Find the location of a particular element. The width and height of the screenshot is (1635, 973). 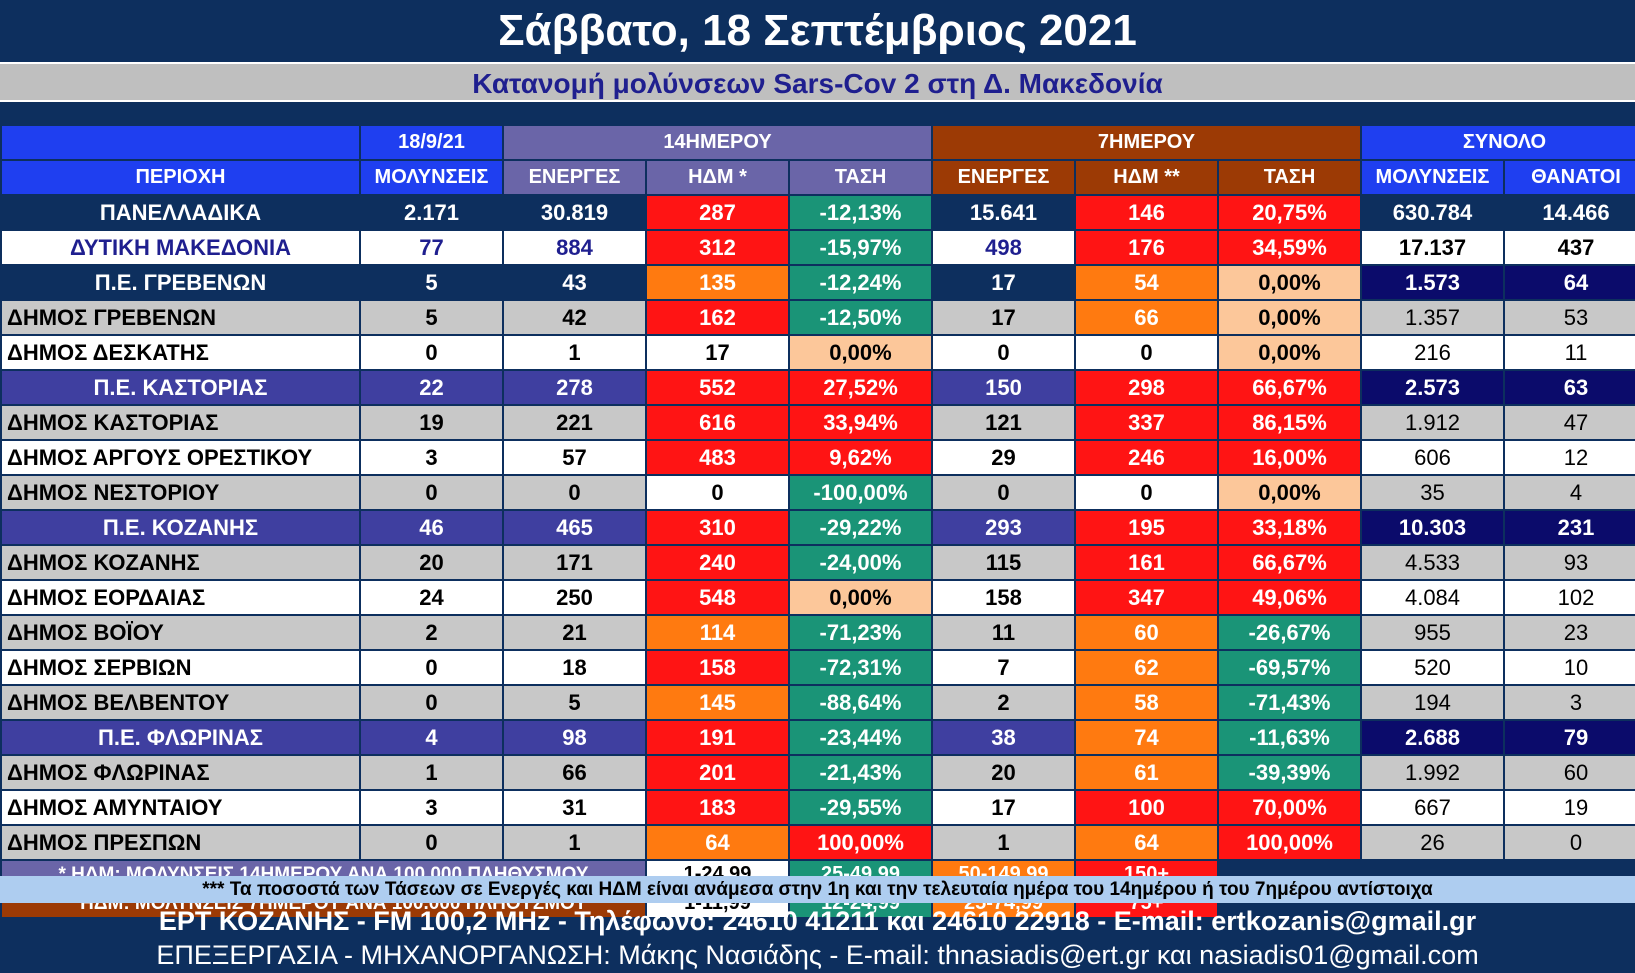

cell-total-infections: 606 is located at coordinates (1432, 457).